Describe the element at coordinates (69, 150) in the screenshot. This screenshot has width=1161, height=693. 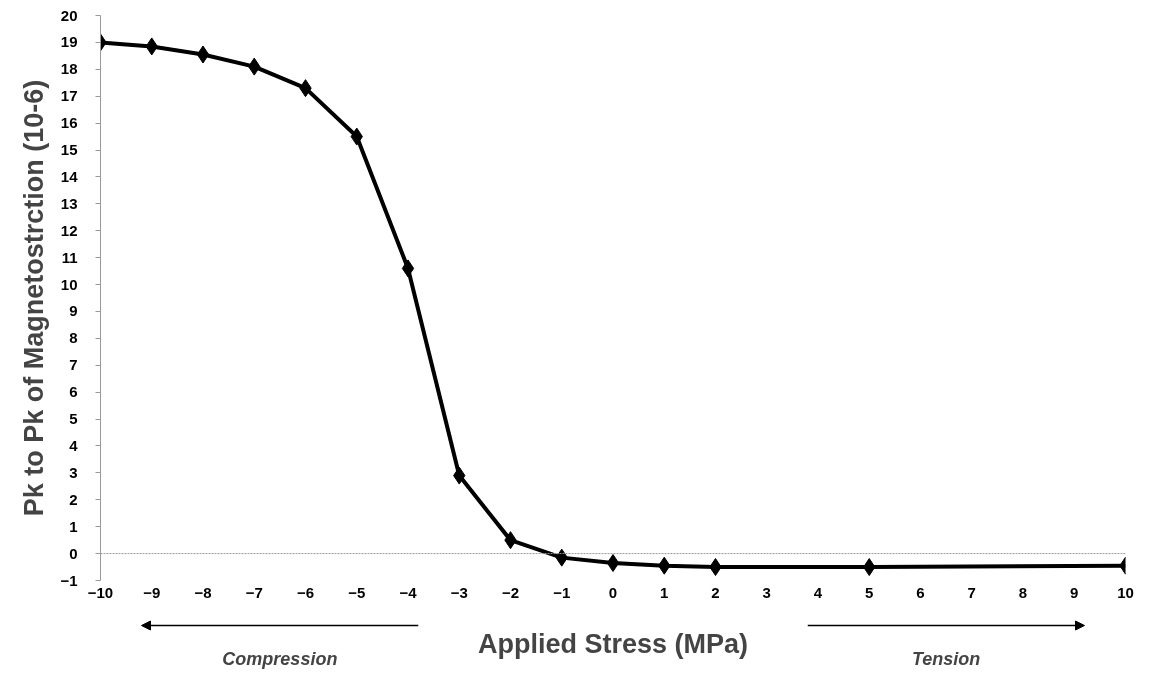
I see `y-tick-label: 15` at that location.